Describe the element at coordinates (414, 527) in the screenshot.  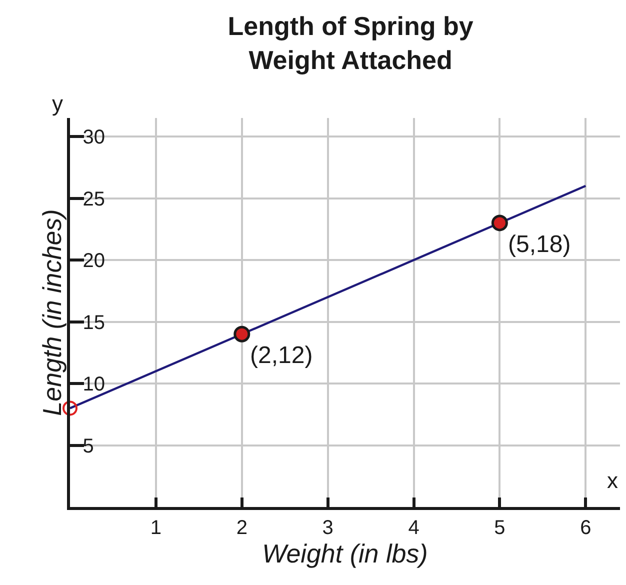
I see `x-tick-label: 4` at that location.